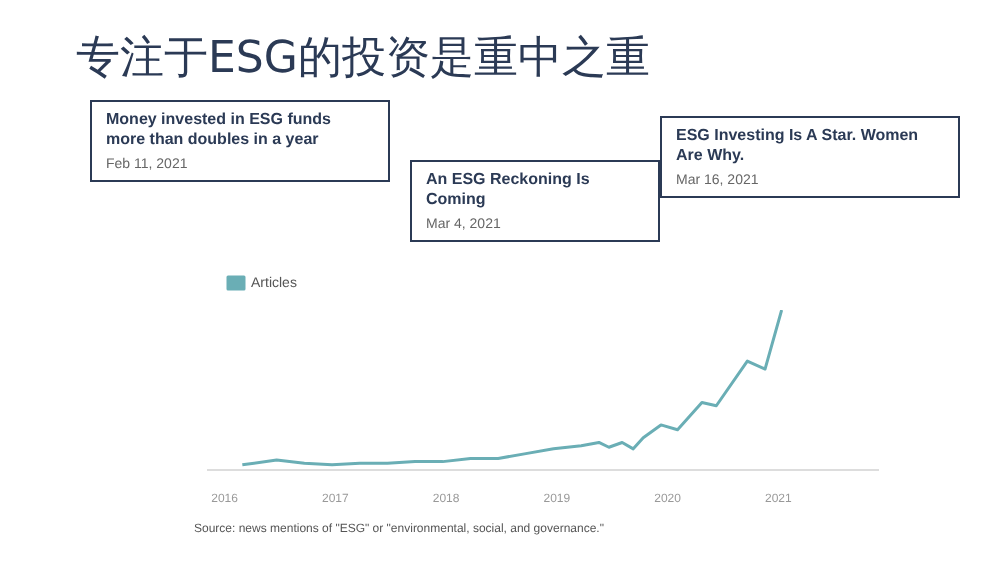 The width and height of the screenshot is (998, 562). Describe the element at coordinates (509, 190) in the screenshot. I see `text: An ESG Reckoning Is Coming` at that location.